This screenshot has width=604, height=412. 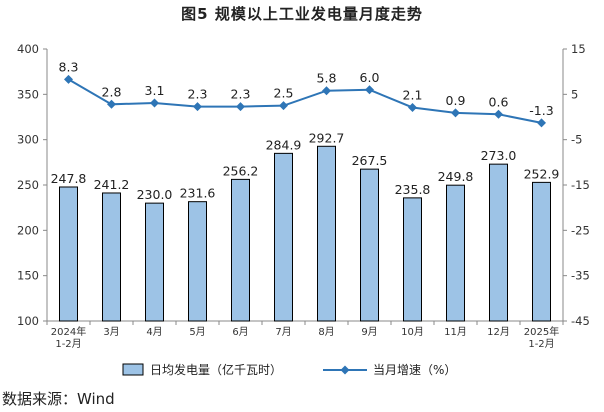 What do you see at coordinates (499, 101) in the screenshot?
I see `line-data-label: 0.6` at bounding box center [499, 101].